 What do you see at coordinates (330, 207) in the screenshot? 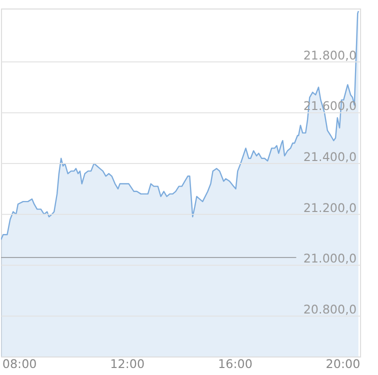
I see `y-tick-label: 21.200,0` at bounding box center [330, 207].